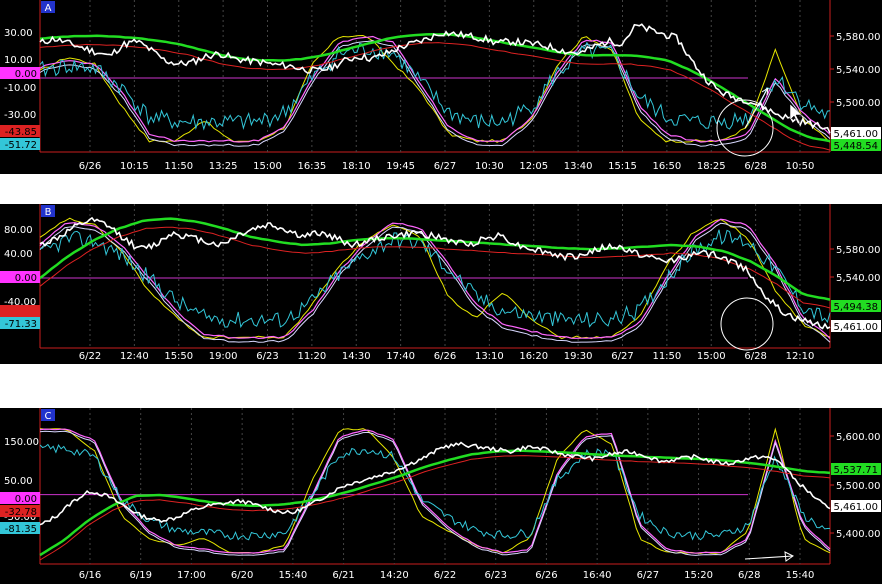  What do you see at coordinates (90, 356) in the screenshot?
I see `x-tick-label: 6/22` at bounding box center [90, 356].